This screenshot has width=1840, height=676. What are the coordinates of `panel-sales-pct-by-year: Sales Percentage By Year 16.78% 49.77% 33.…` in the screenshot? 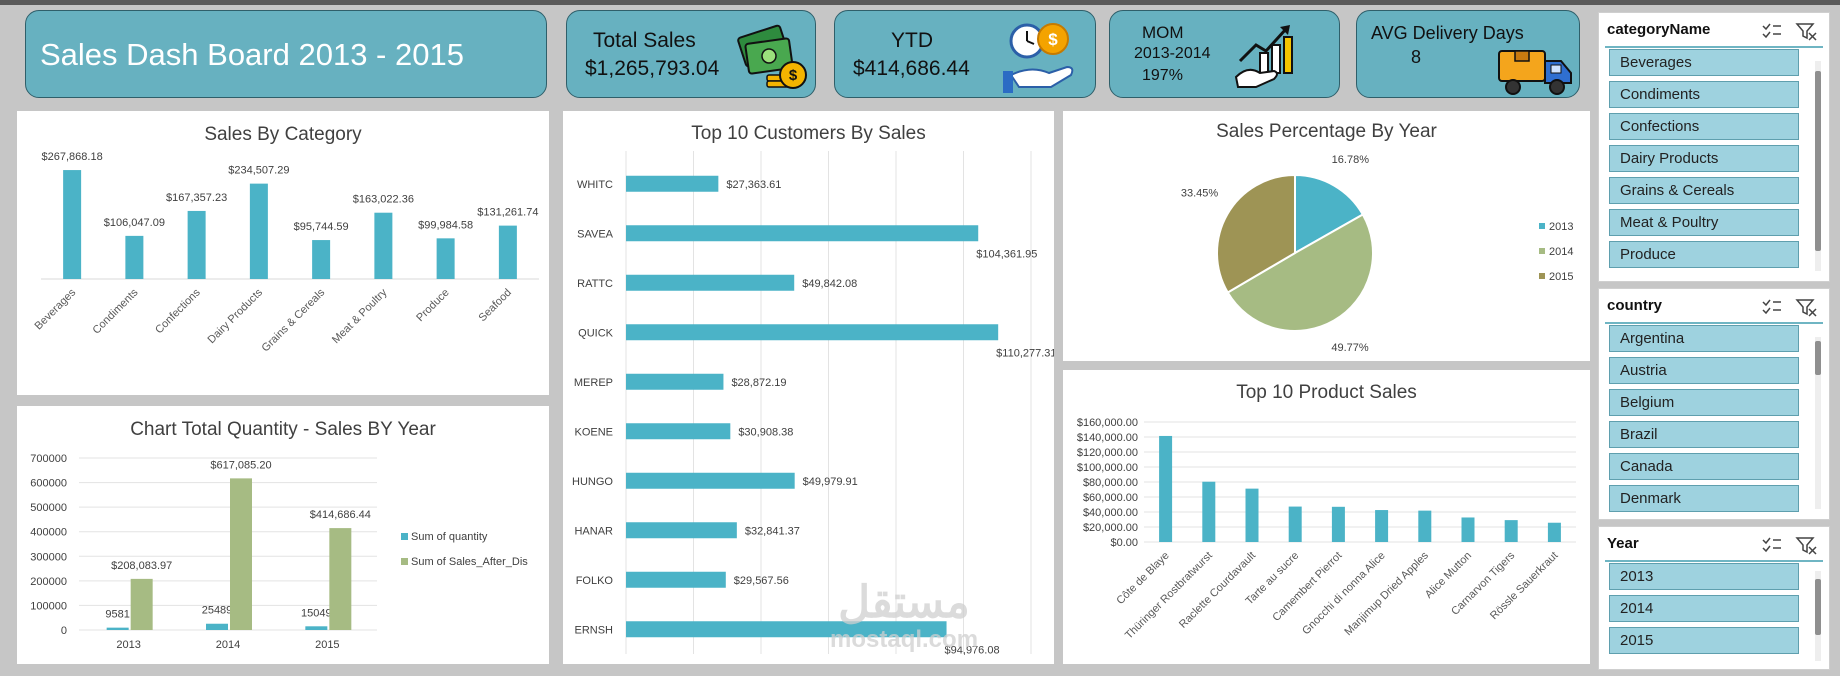 It's located at (1326, 236).